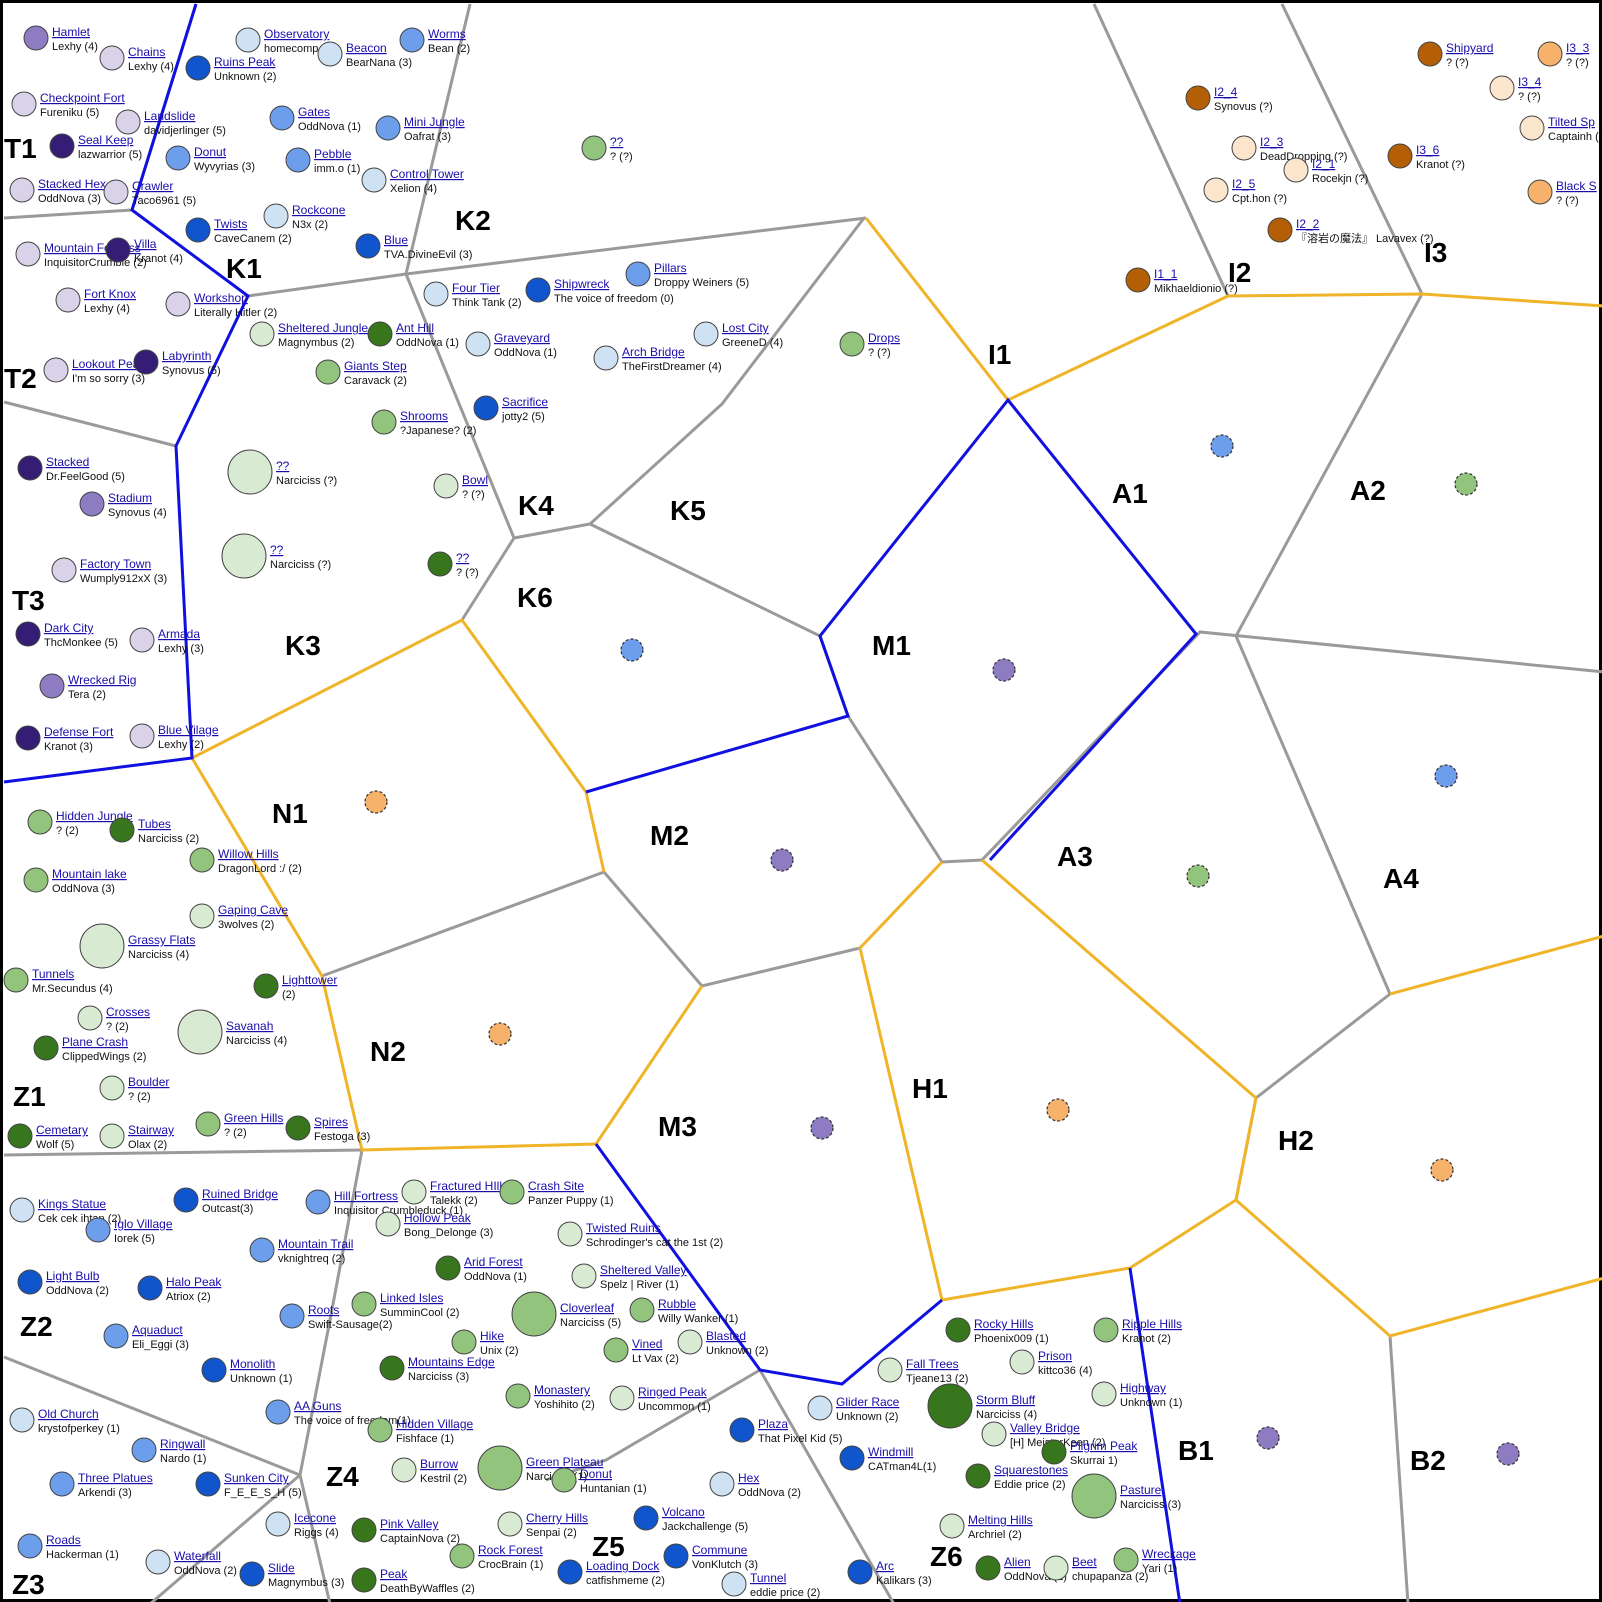 Image resolution: width=1602 pixels, height=1602 pixels. What do you see at coordinates (413, 247) in the screenshot?
I see `location-marker: Blue TVA.DivineEvil (3)` at bounding box center [413, 247].